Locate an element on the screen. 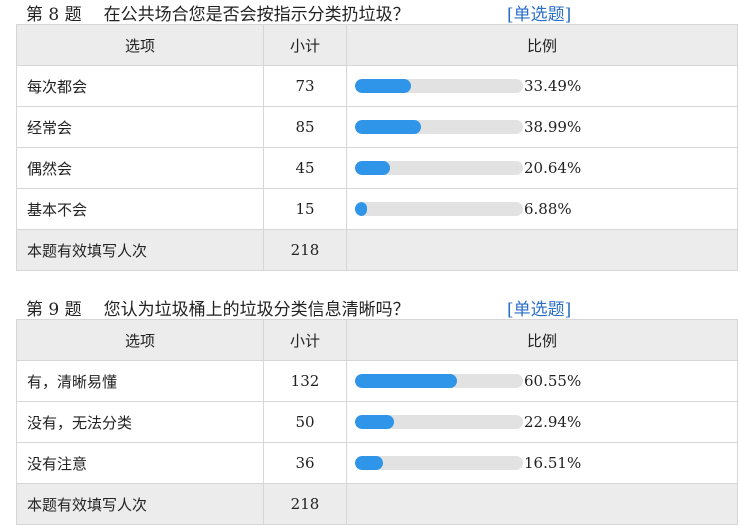  option-label: 基本不会 is located at coordinates (140, 209).